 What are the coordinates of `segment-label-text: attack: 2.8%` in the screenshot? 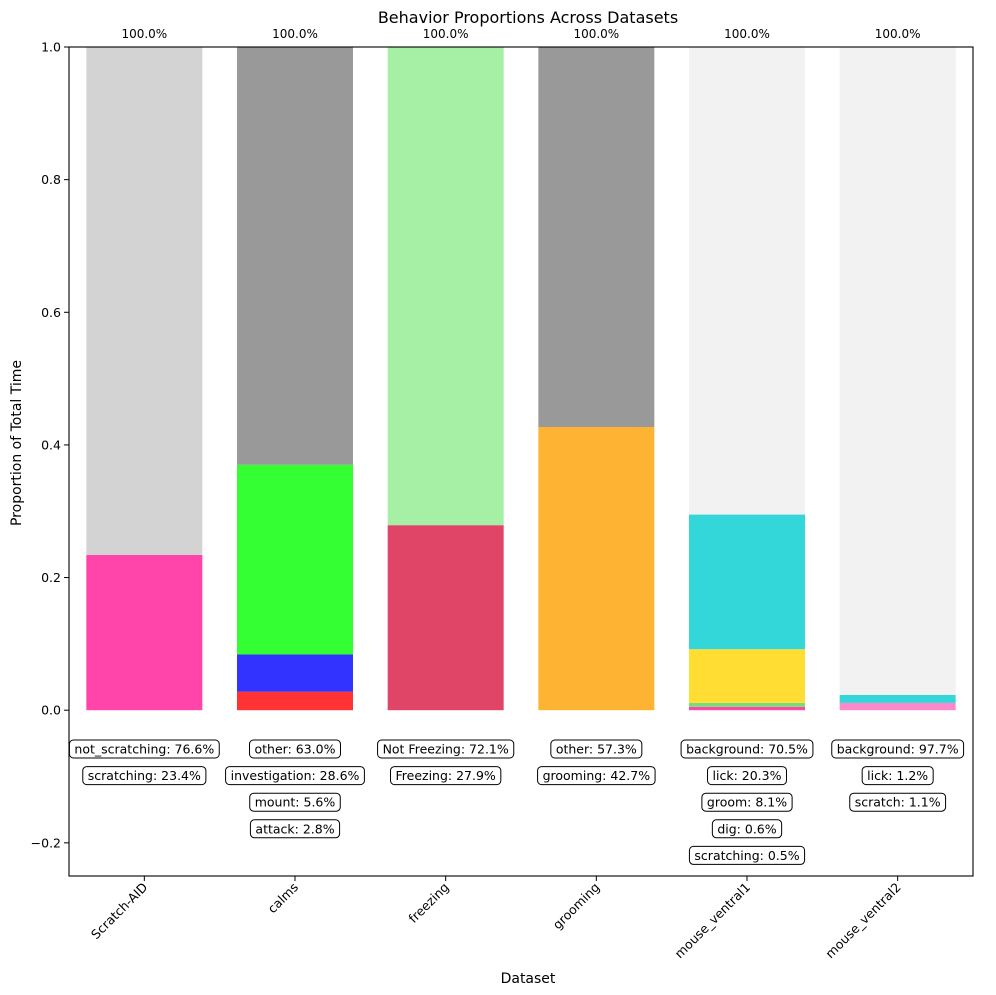 It's located at (294, 828).